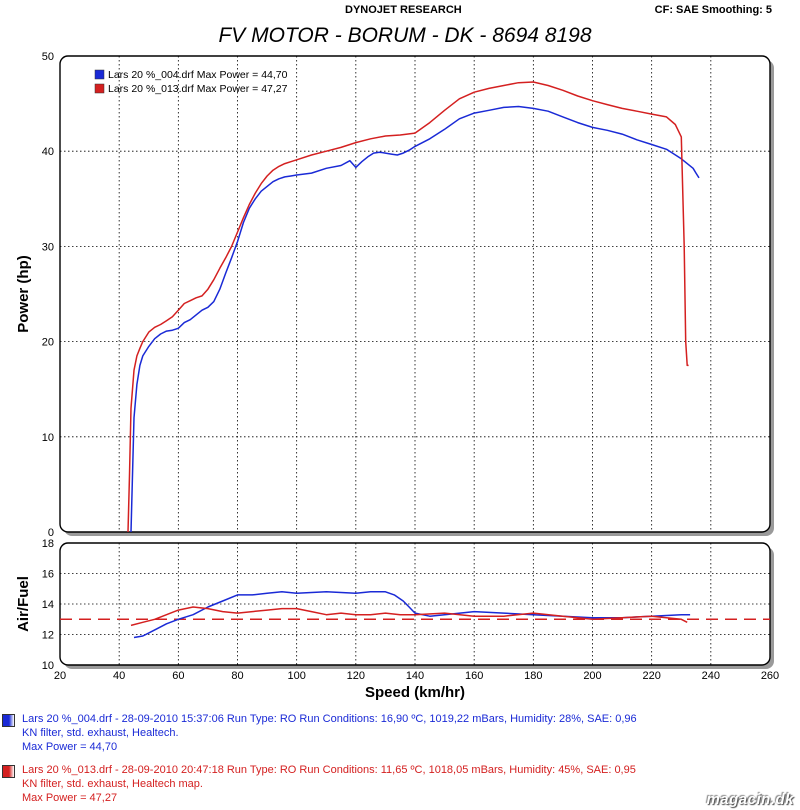  I want to click on legend-label: Lars 20 %_004.drf Max Power = 44,70, so click(198, 75).